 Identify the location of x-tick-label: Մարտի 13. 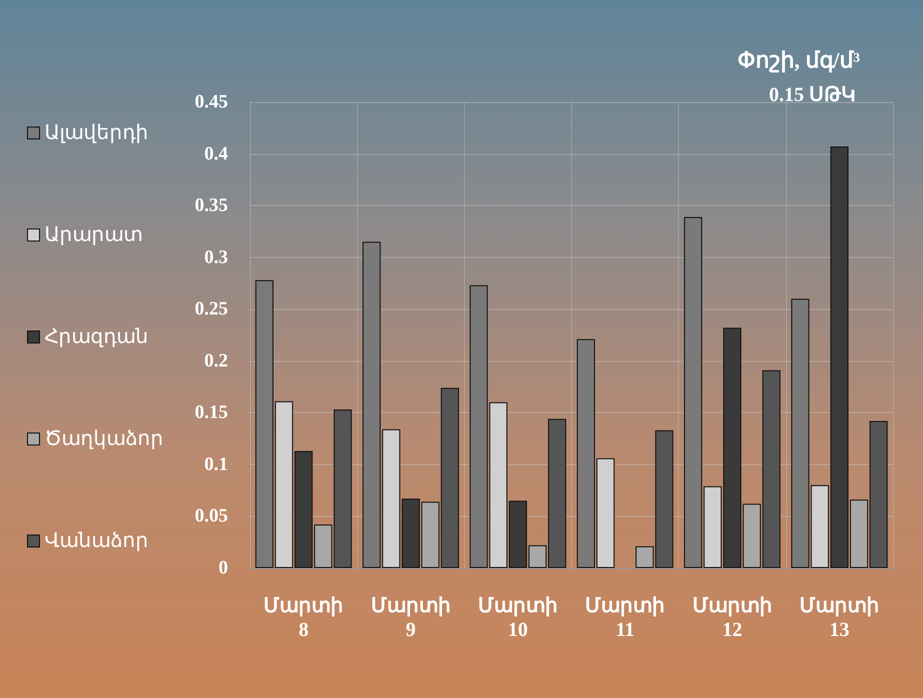
(839, 618).